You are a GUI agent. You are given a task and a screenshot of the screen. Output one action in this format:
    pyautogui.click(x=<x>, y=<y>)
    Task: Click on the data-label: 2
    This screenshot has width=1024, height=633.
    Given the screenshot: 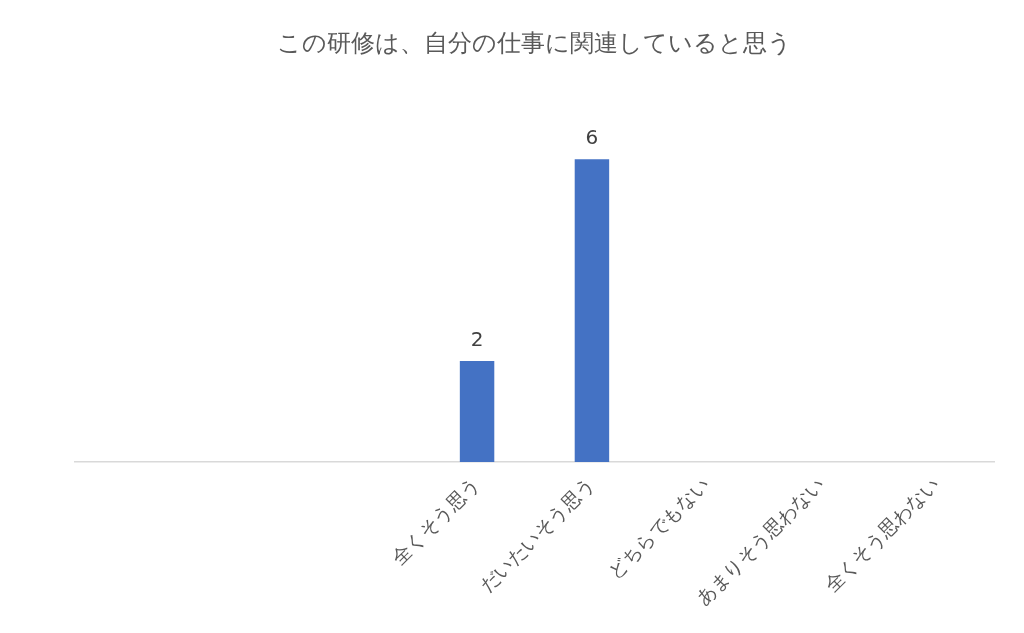 What is the action you would take?
    pyautogui.click(x=477, y=339)
    